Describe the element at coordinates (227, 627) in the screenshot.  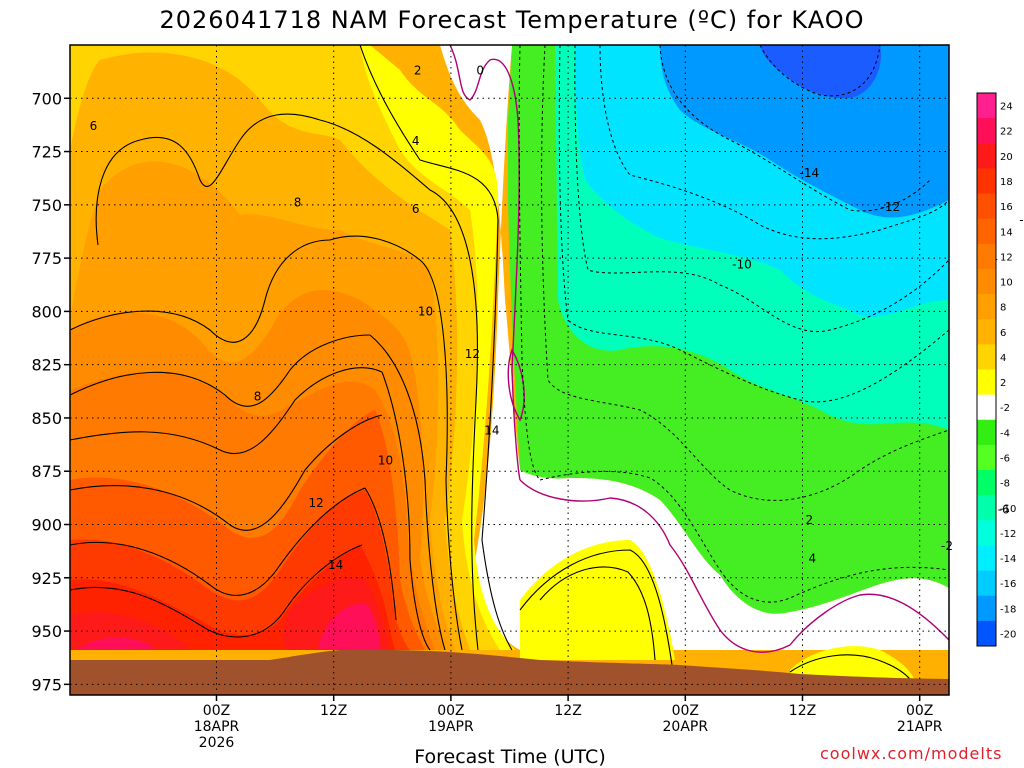
I see `band-plus22` at that location.